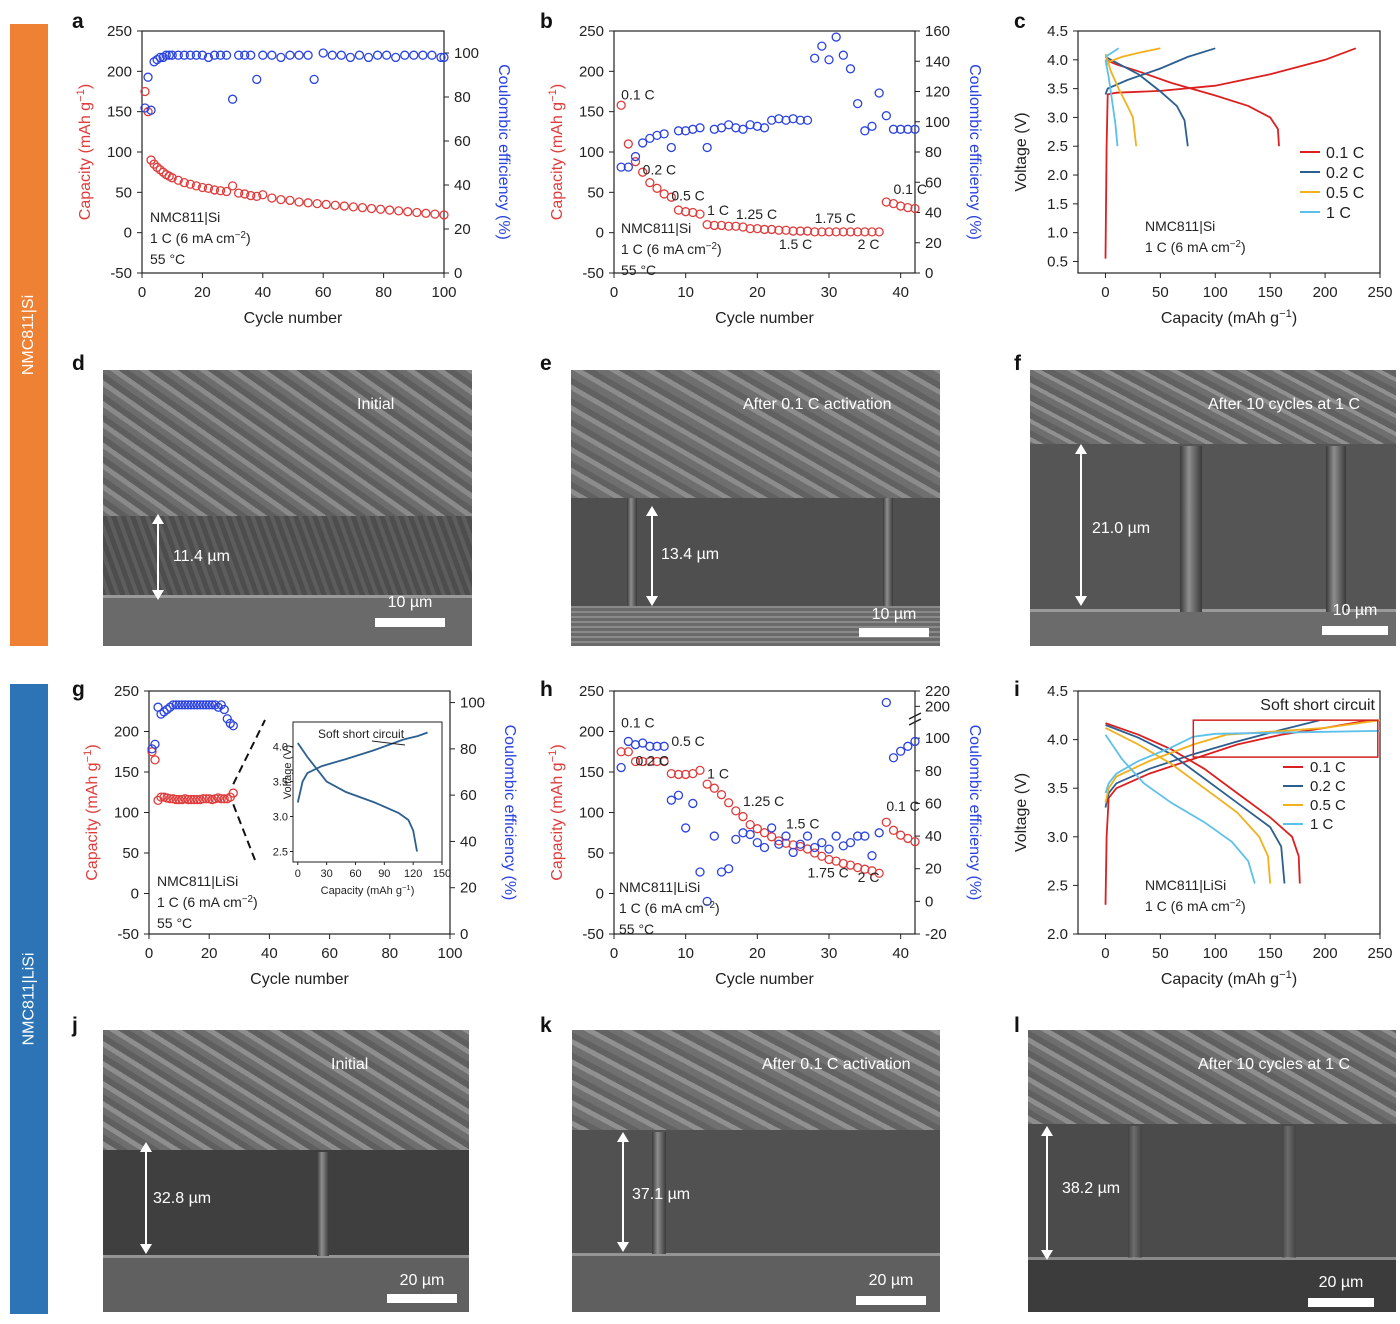 This screenshot has height=1324, width=1400. What do you see at coordinates (1355, 610) in the screenshot?
I see `scale-bar-label: 10 µm` at bounding box center [1355, 610].